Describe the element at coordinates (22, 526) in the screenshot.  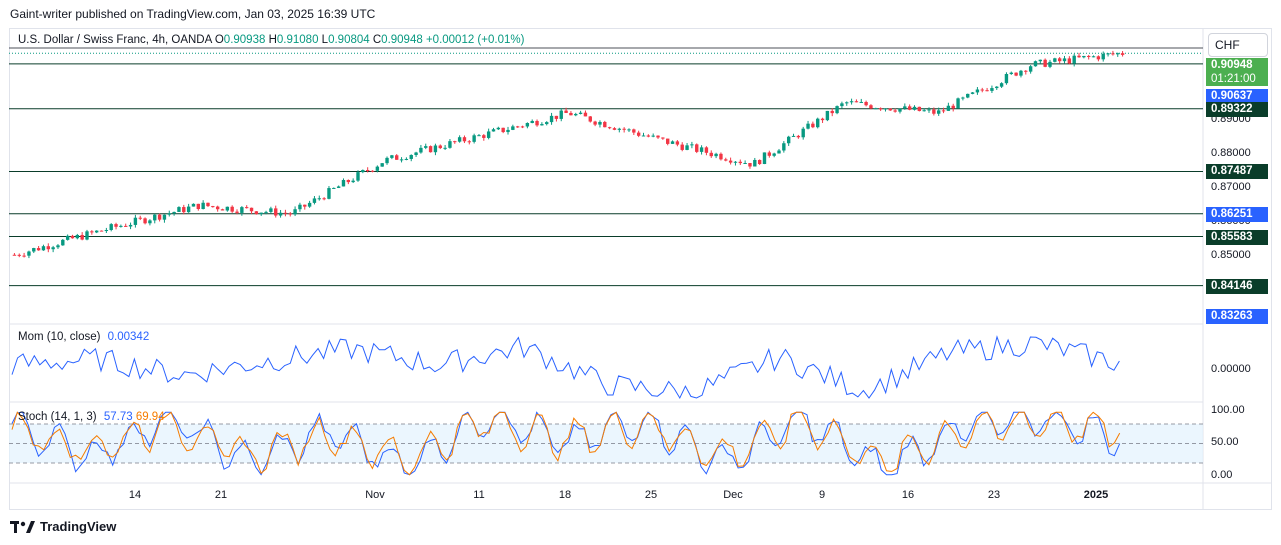
I see `tradingview-icon` at that location.